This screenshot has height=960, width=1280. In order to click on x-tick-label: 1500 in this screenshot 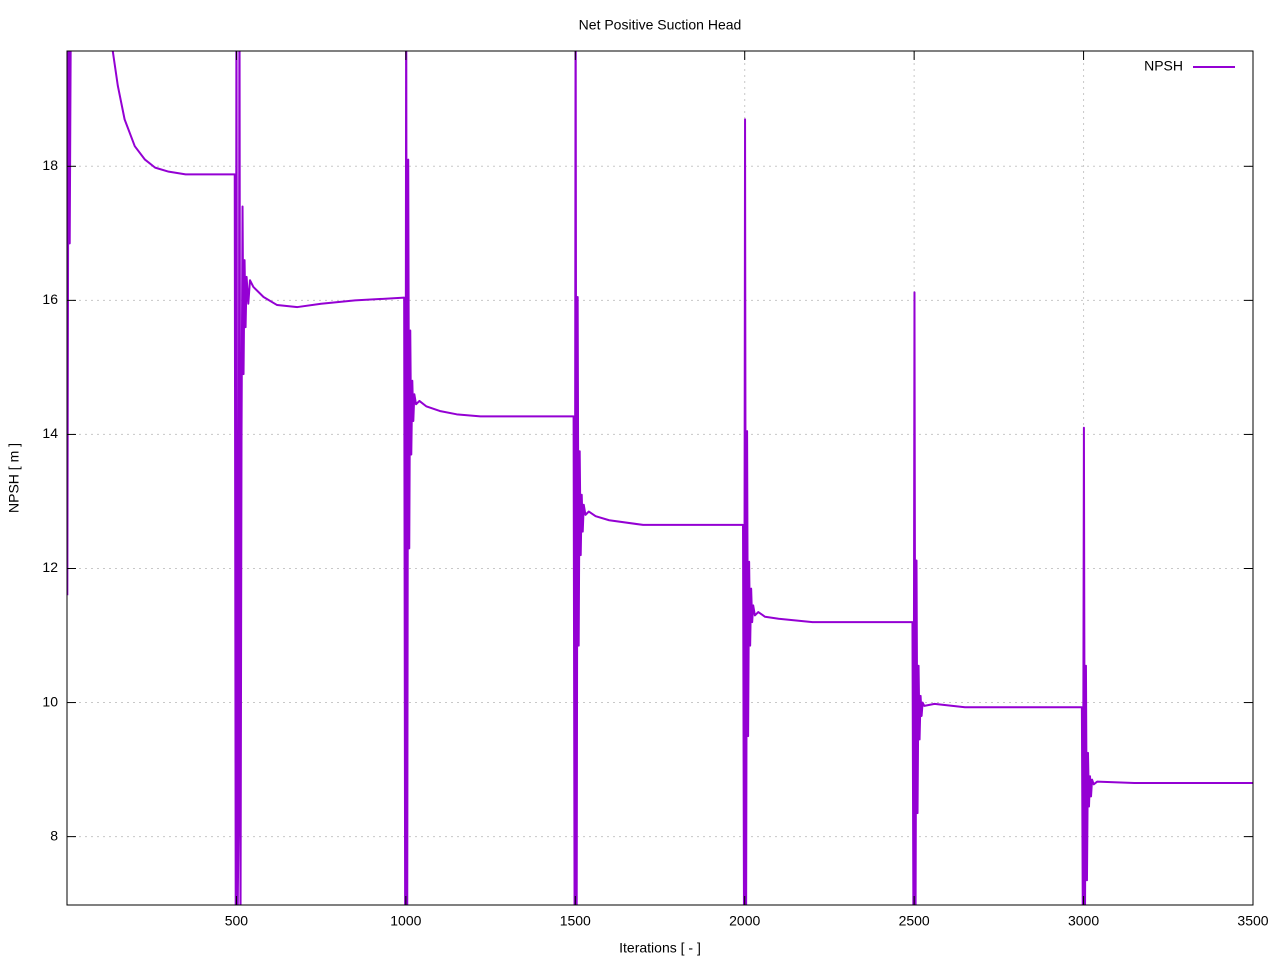, I will do `click(575, 921)`.